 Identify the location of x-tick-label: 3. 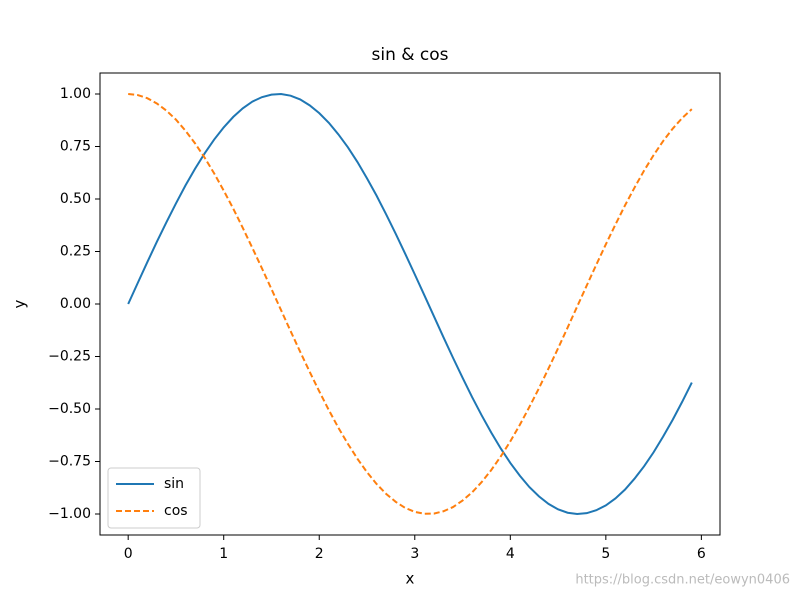
(414, 554).